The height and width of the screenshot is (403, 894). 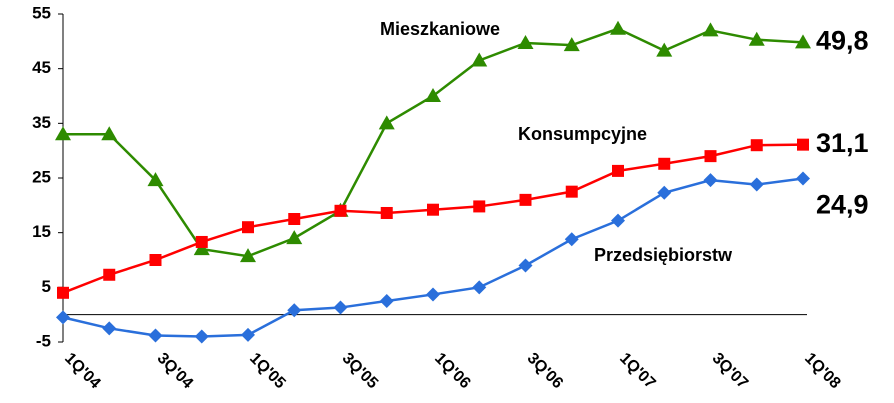 What do you see at coordinates (41, 231) in the screenshot?
I see `y-tick-label: 15` at bounding box center [41, 231].